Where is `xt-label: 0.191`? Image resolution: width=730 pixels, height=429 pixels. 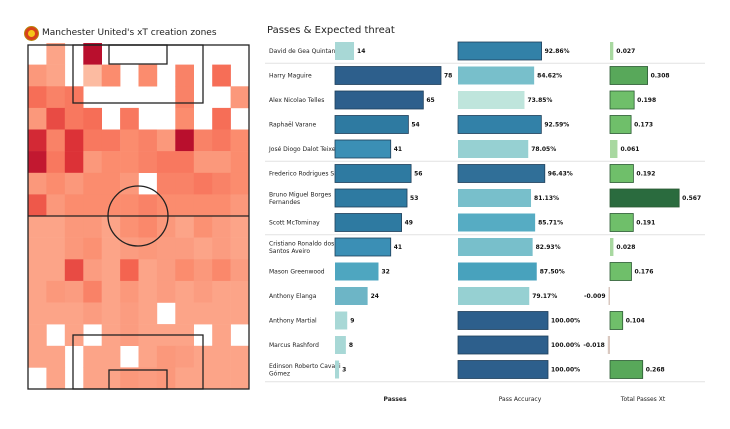 xt-label: 0.191 is located at coordinates (645, 223).